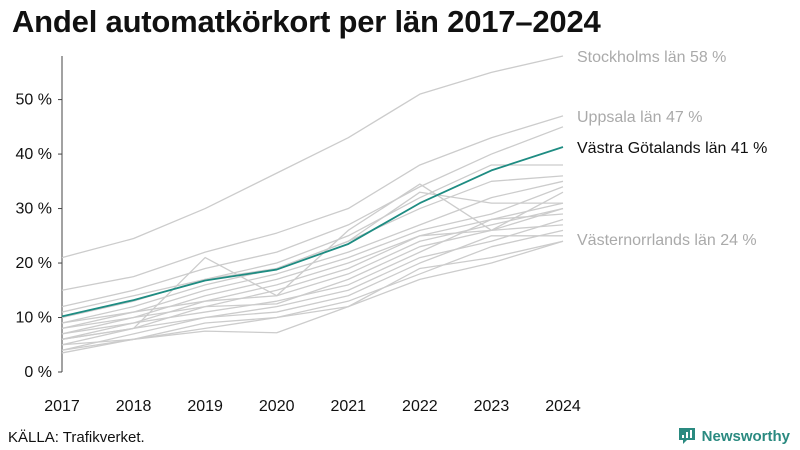 Image resolution: width=800 pixels, height=450 pixels. I want to click on chart-title: Andel automatkörkort per län 2017–2024, so click(306, 21).